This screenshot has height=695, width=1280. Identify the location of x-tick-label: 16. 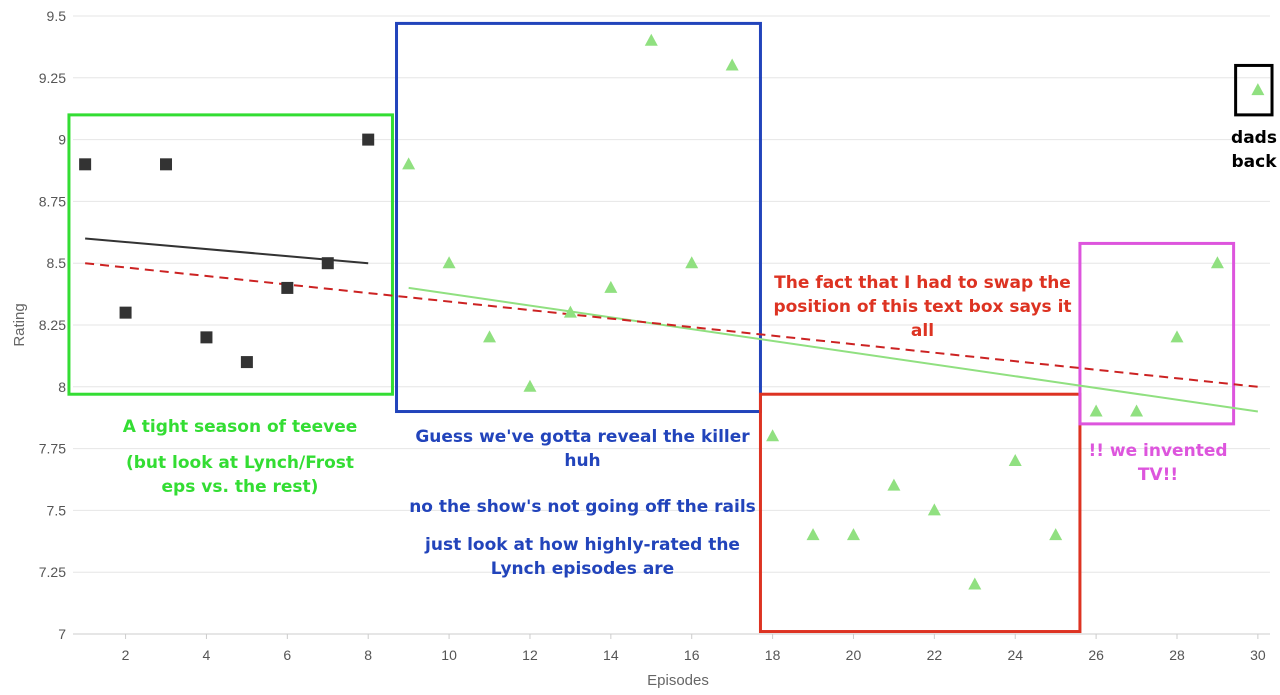
(692, 655).